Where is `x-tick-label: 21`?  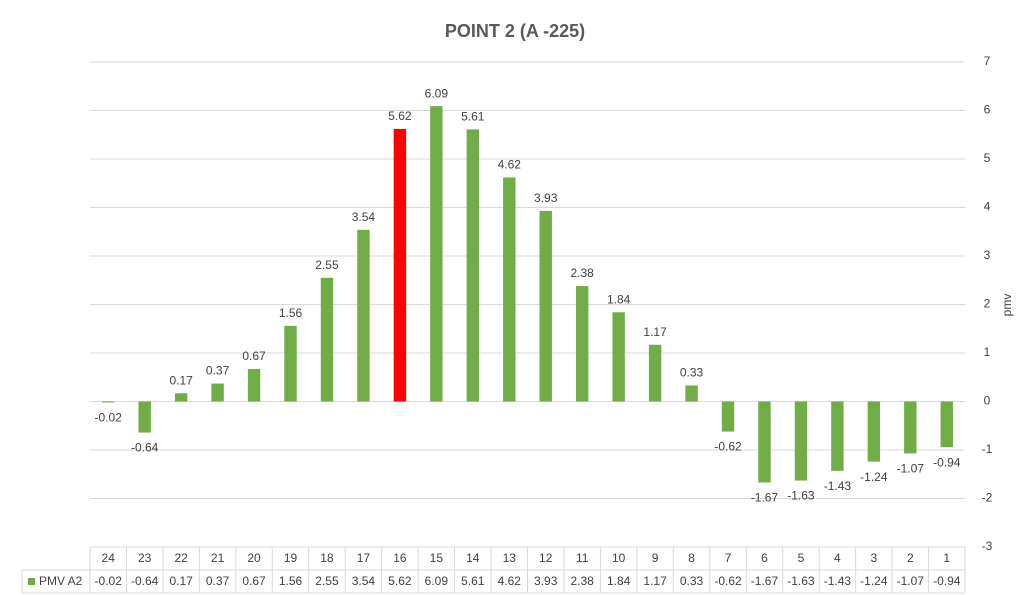
x-tick-label: 21 is located at coordinates (218, 558).